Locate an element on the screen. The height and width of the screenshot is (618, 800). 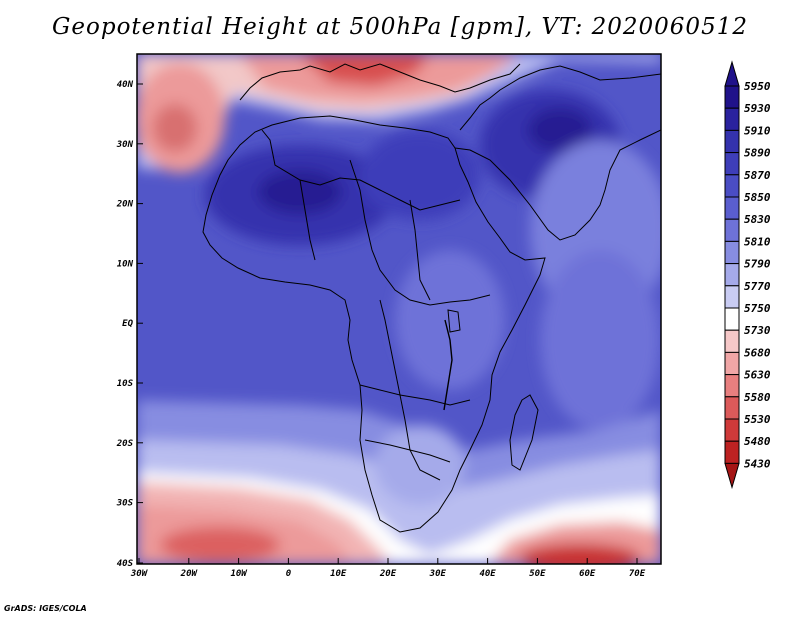
colorbar-label: 5730 is located at coordinates (757, 330).